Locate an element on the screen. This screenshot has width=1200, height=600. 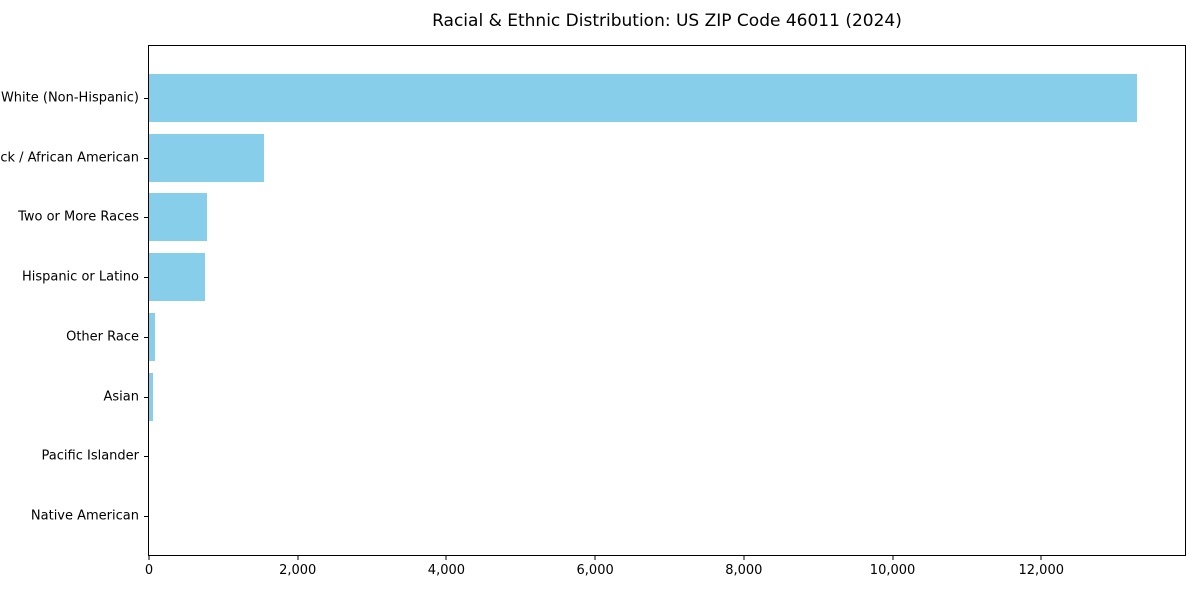
x-axis-tick-label: 0 is located at coordinates (149, 570).